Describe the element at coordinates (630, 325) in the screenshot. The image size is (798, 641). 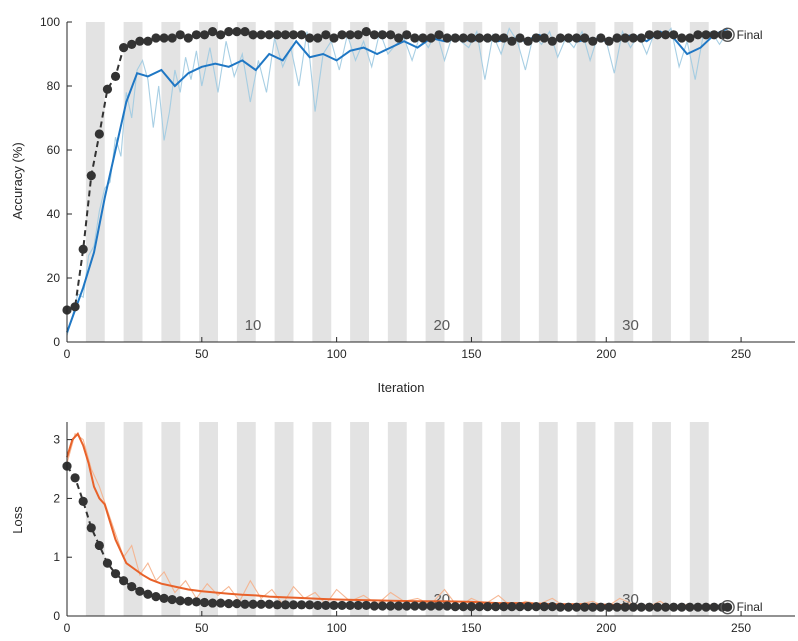
I see `epoch-label: 30` at that location.